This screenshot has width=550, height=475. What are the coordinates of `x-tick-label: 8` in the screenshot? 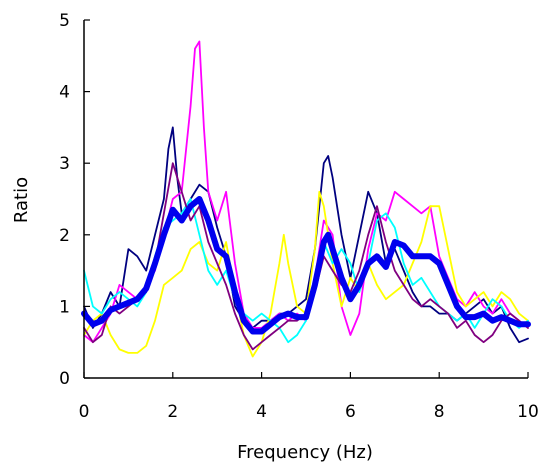 It's located at (439, 412).